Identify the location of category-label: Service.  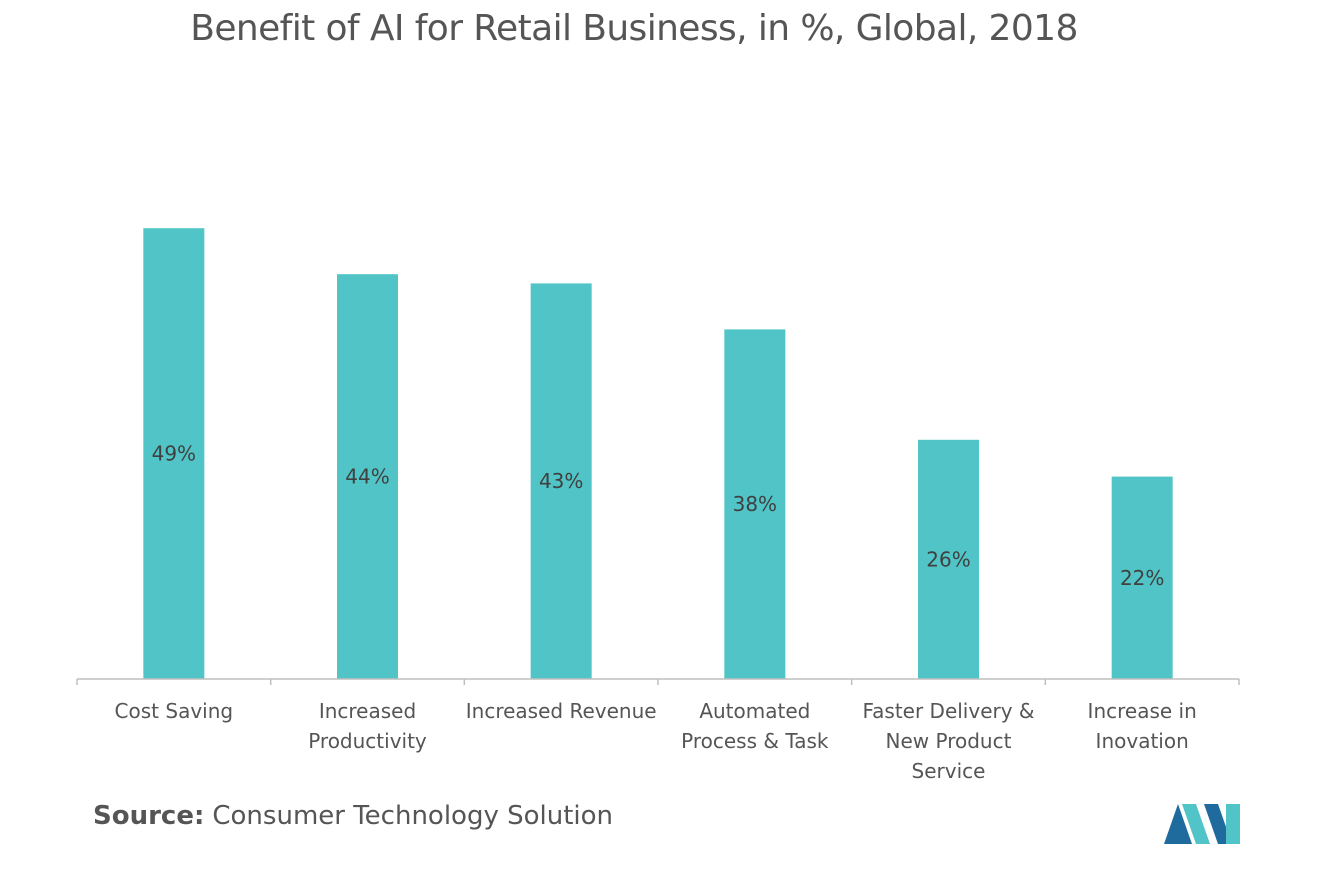
(949, 771).